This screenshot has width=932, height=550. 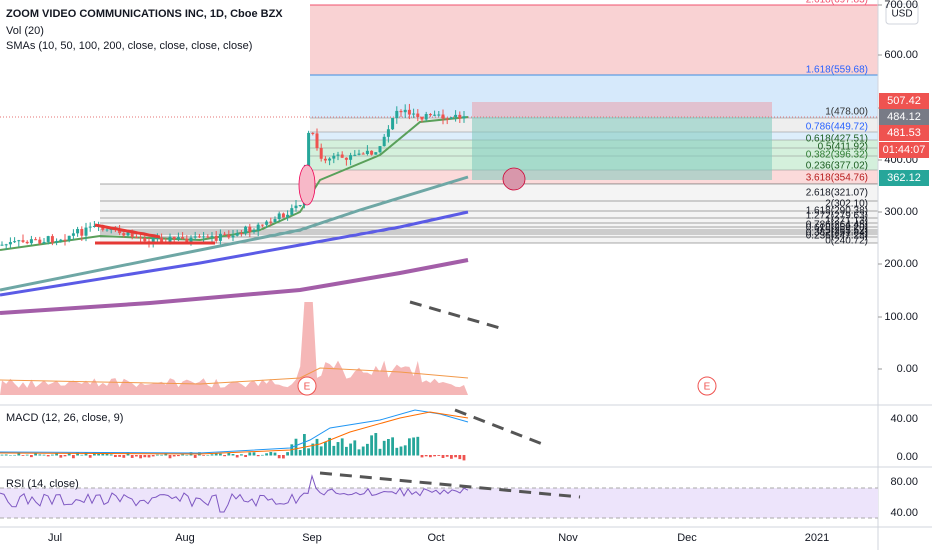 I want to click on highlight-ellipse, so click(x=307, y=185).